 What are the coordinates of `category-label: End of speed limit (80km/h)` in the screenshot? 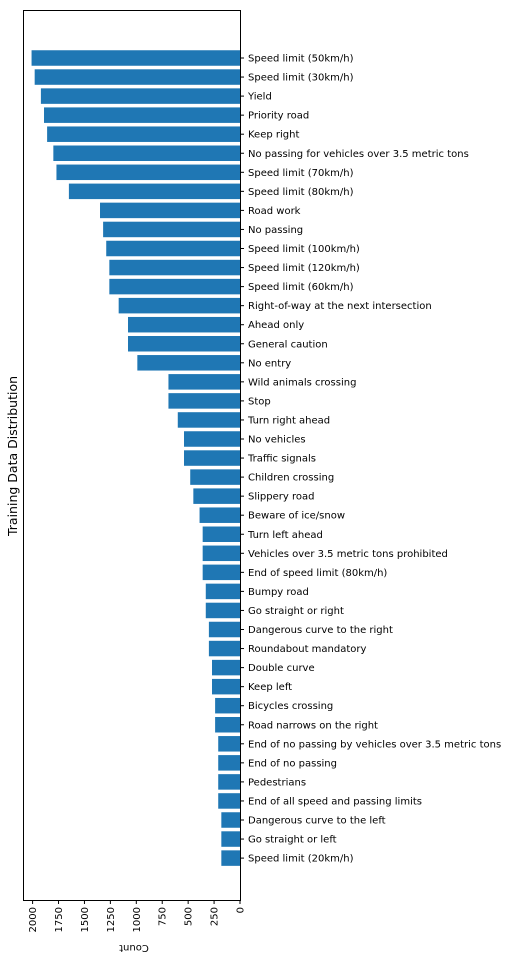 It's located at (317, 573).